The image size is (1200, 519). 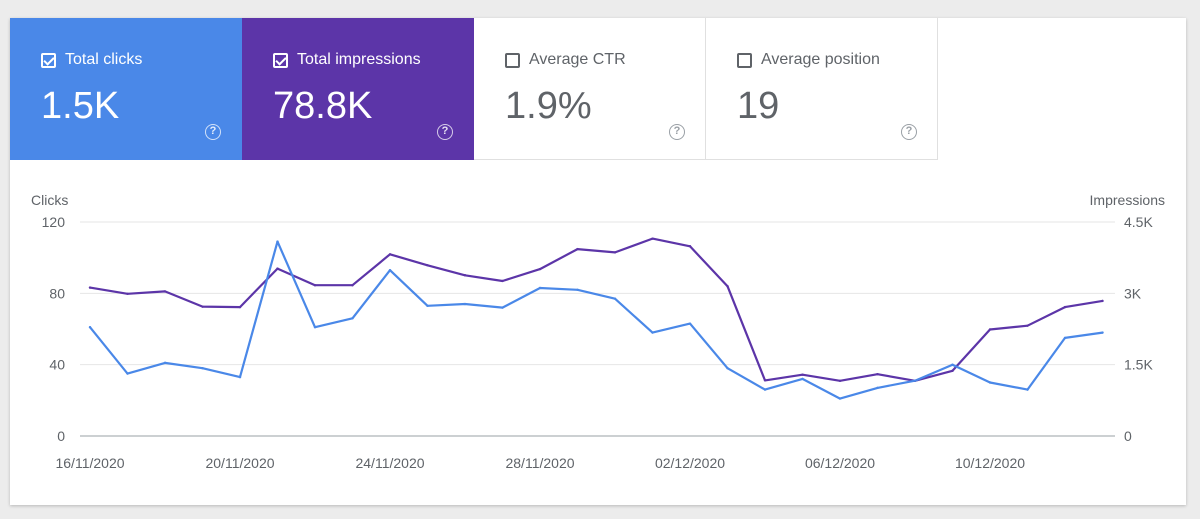 What do you see at coordinates (577, 59) in the screenshot?
I see `metric-label: Average CTR` at bounding box center [577, 59].